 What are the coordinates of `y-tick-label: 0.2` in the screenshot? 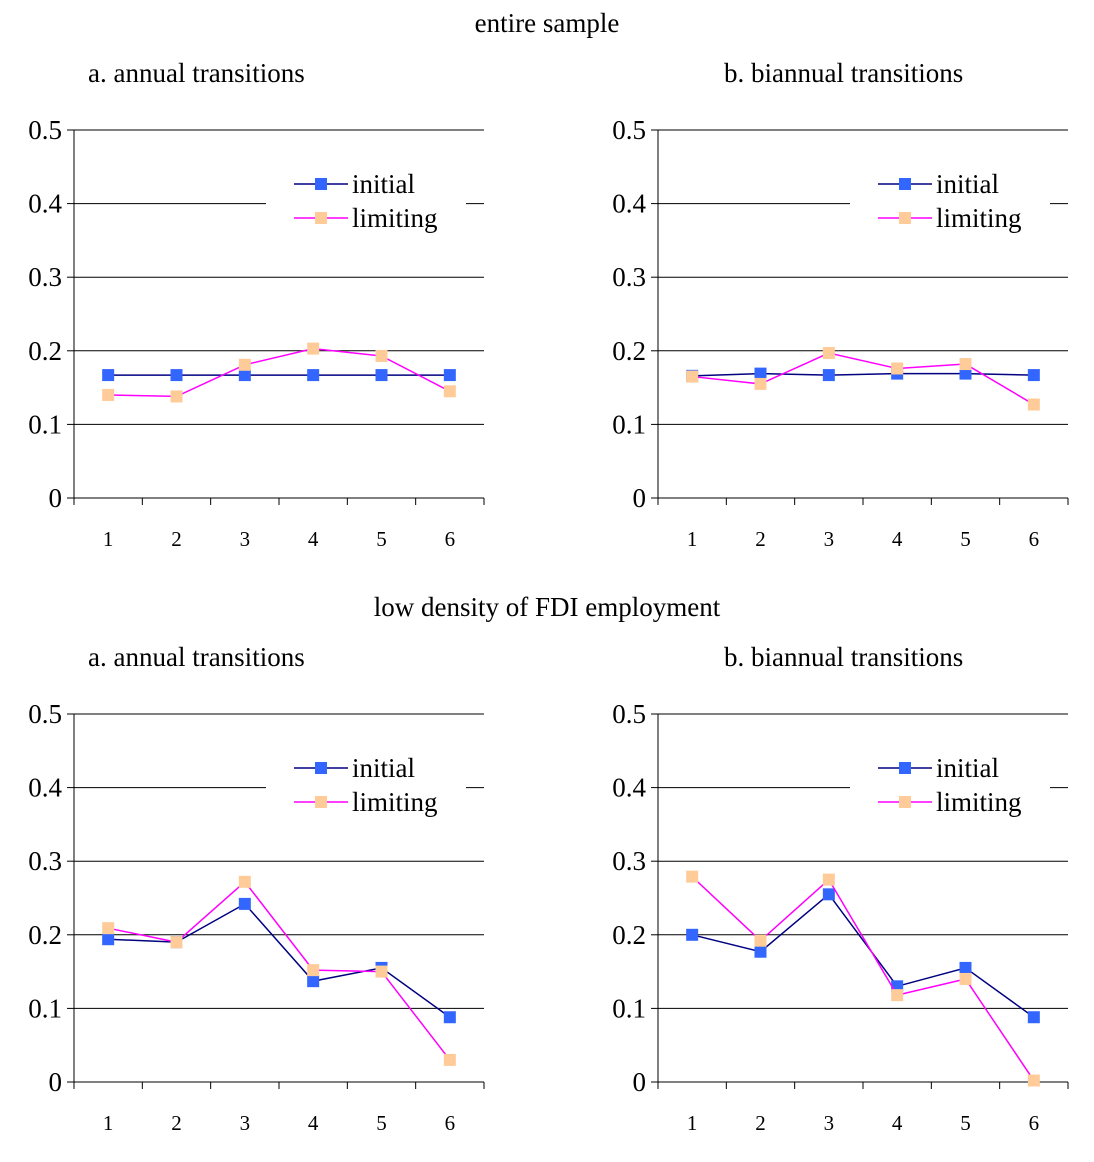 It's located at (629, 351).